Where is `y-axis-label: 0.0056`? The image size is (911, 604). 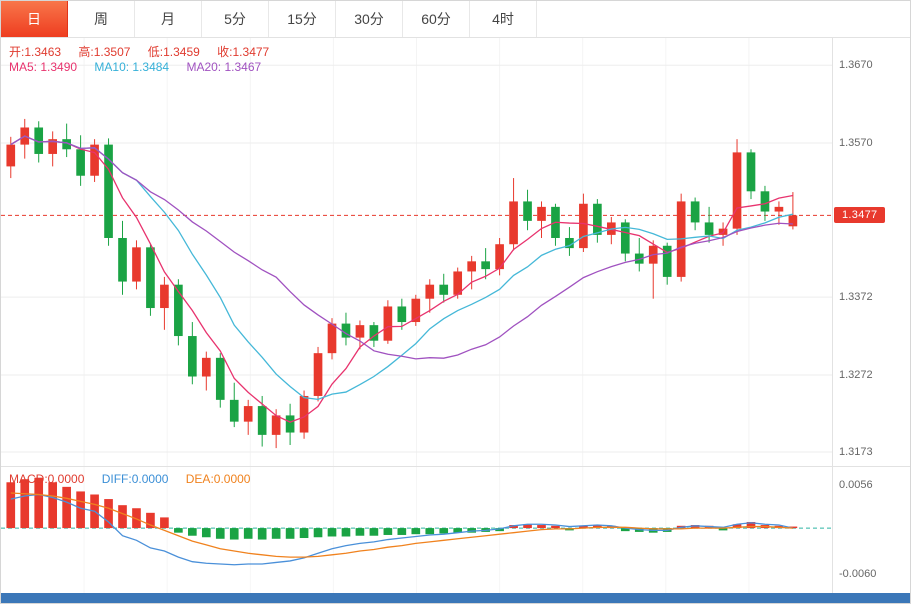 y-axis-label: 0.0056 is located at coordinates (856, 485).